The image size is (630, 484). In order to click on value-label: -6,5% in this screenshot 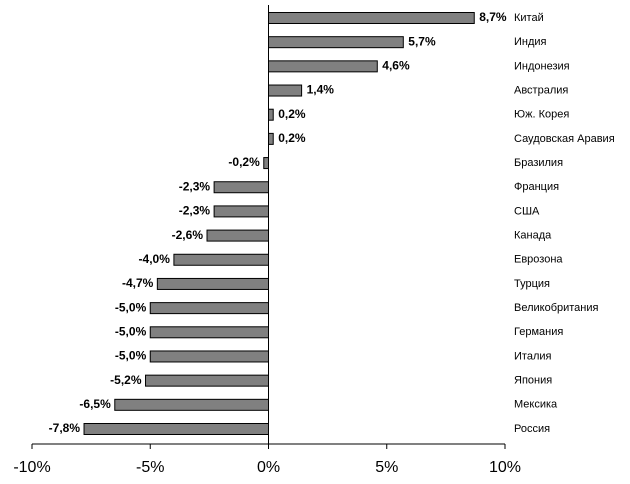, I will do `click(95, 404)`.